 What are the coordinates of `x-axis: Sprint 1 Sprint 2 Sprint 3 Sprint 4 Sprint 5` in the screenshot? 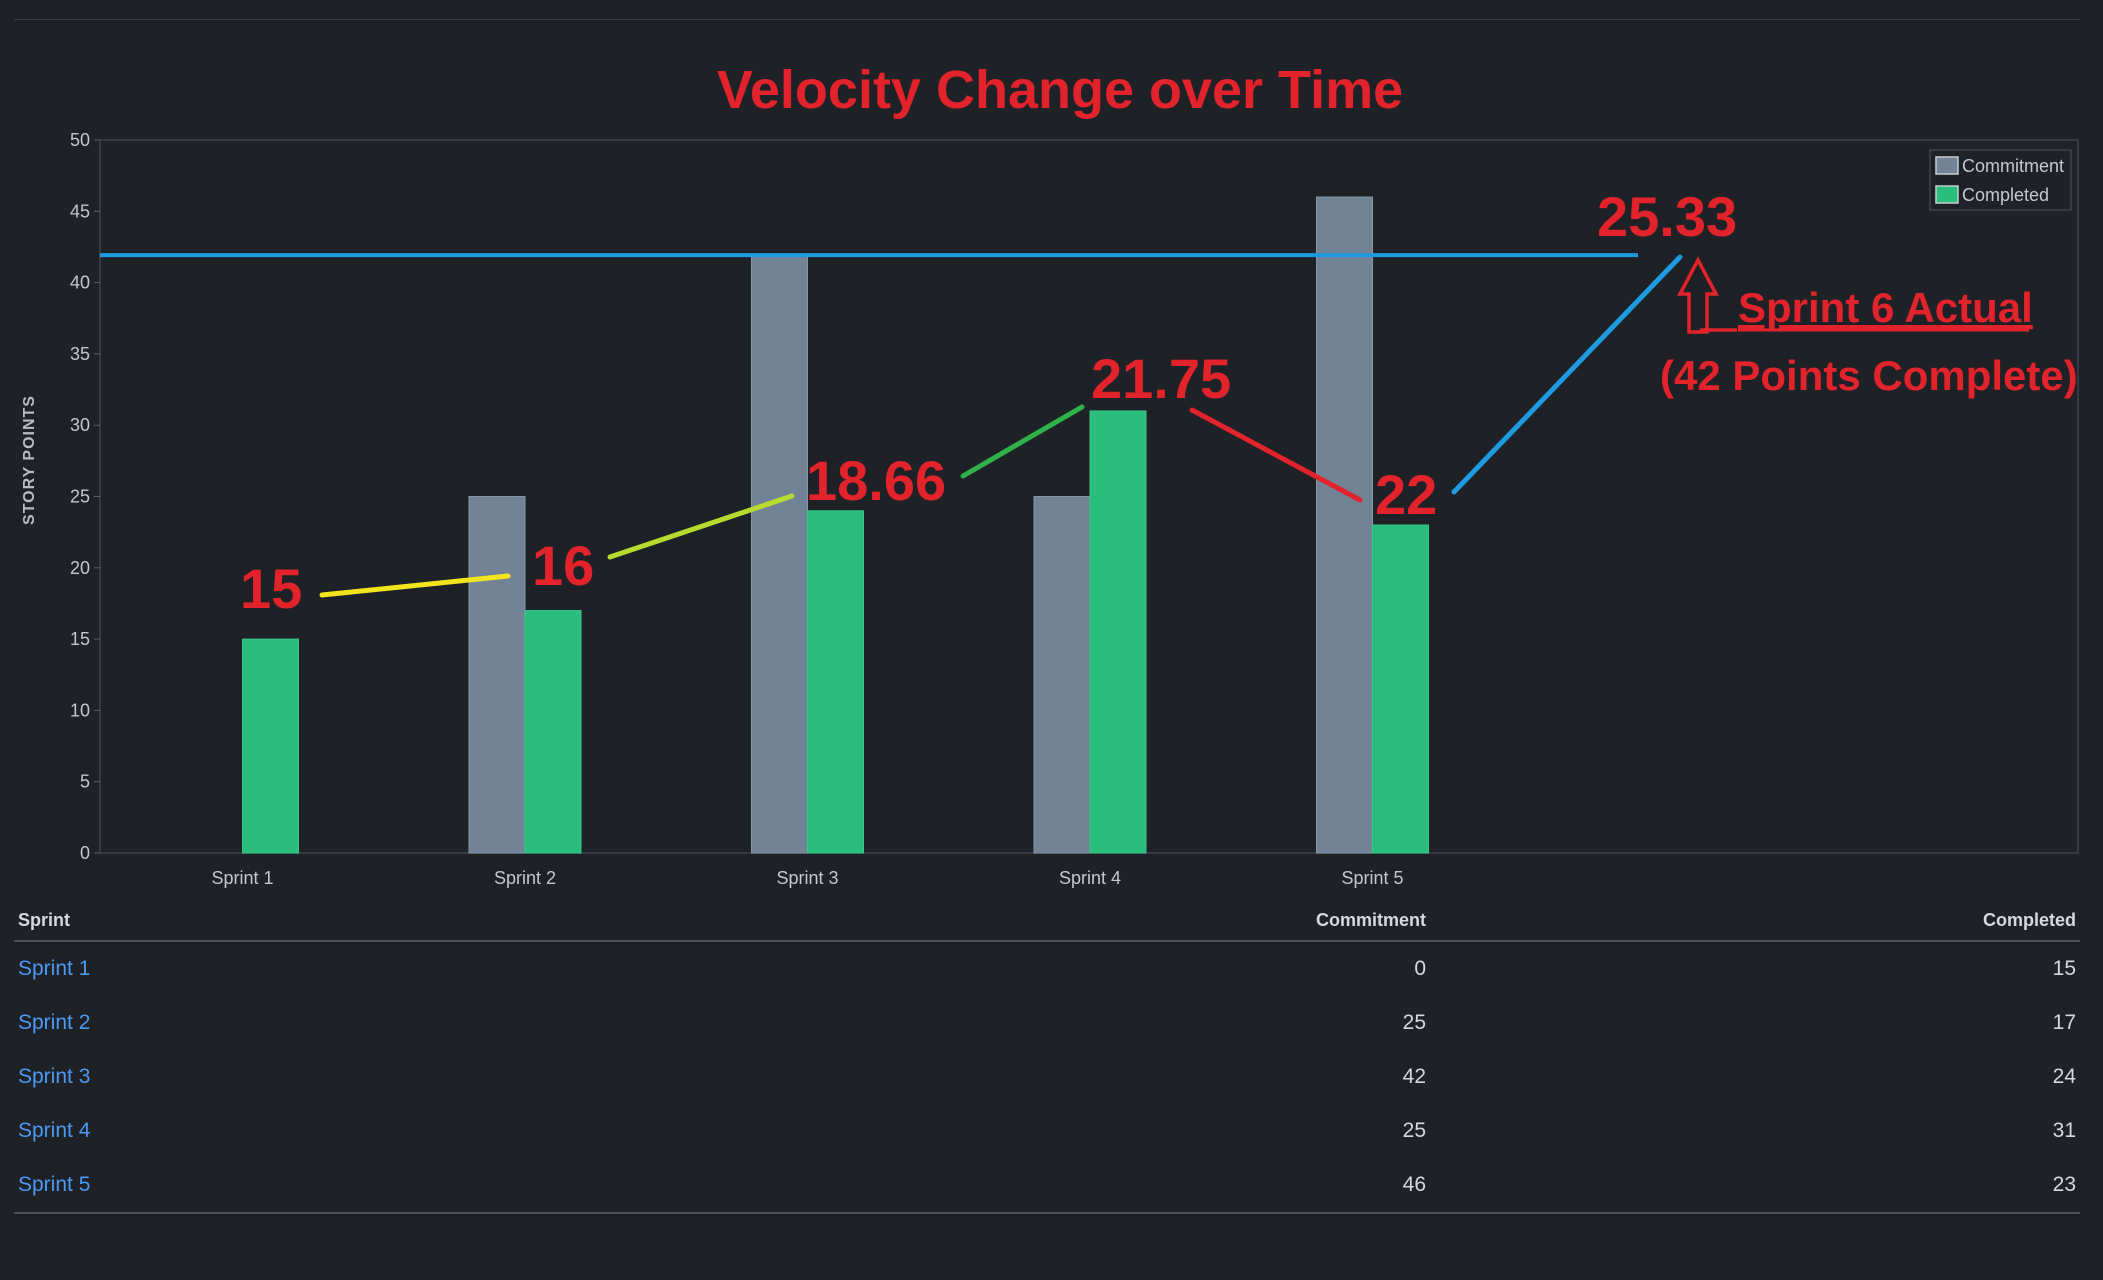 It's located at (807, 878).